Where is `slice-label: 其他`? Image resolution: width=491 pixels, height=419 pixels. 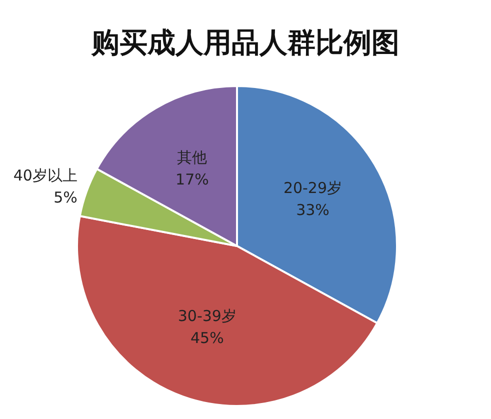 slice-label: 其他 is located at coordinates (192, 157).